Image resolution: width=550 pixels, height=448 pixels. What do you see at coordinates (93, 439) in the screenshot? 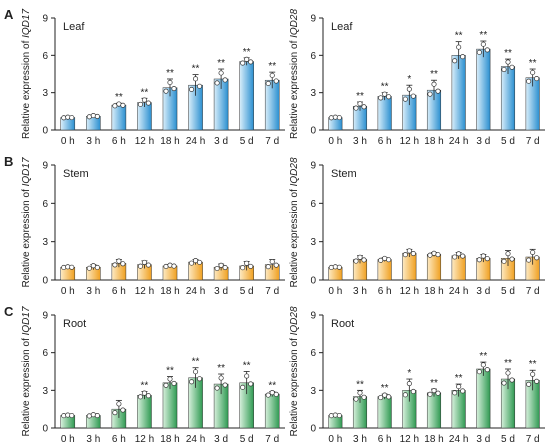
I see `x-tick-label: 3 h` at bounding box center [93, 439].